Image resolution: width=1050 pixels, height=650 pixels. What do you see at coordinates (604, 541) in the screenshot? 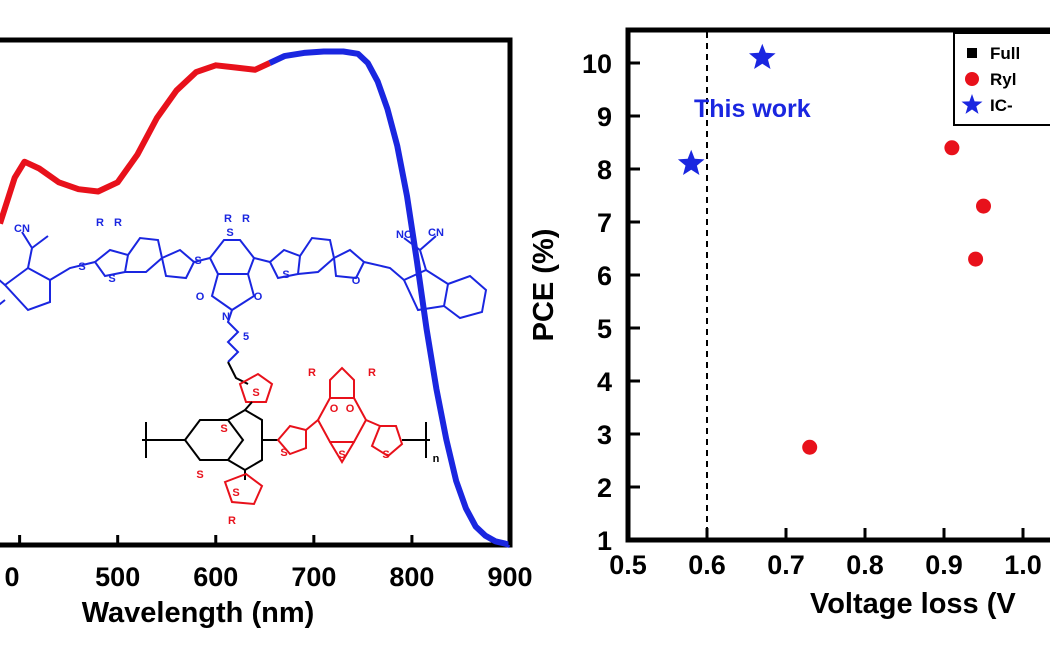
I see `scatter-y-tick-label: 1` at bounding box center [604, 541].